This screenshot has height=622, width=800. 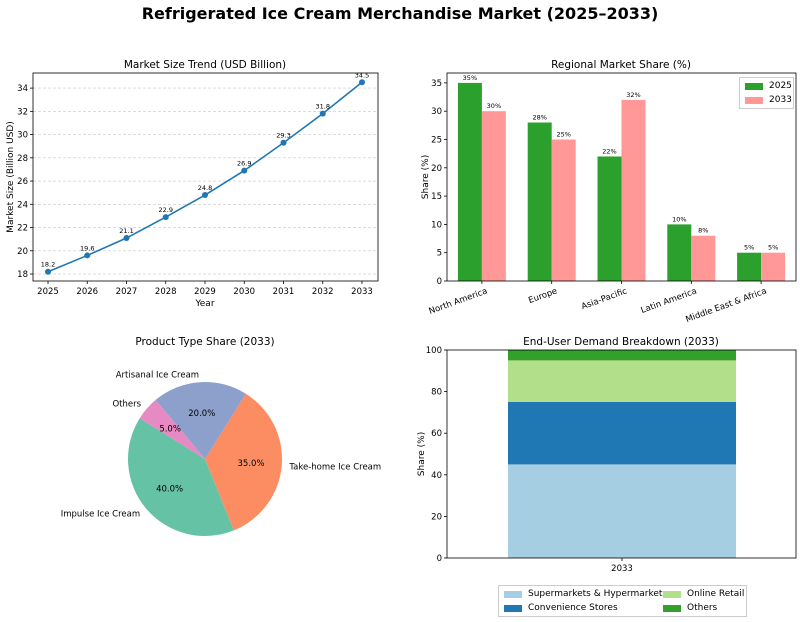 I want to click on line-chart-x-tick-label: 2032, so click(x=323, y=292).